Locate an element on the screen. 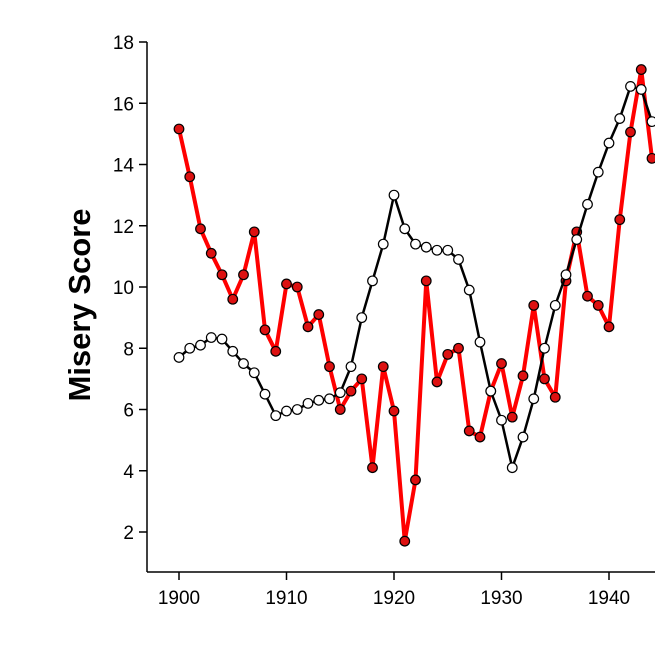 This screenshot has width=655, height=655. x-tick-label: 1920 is located at coordinates (394, 598).